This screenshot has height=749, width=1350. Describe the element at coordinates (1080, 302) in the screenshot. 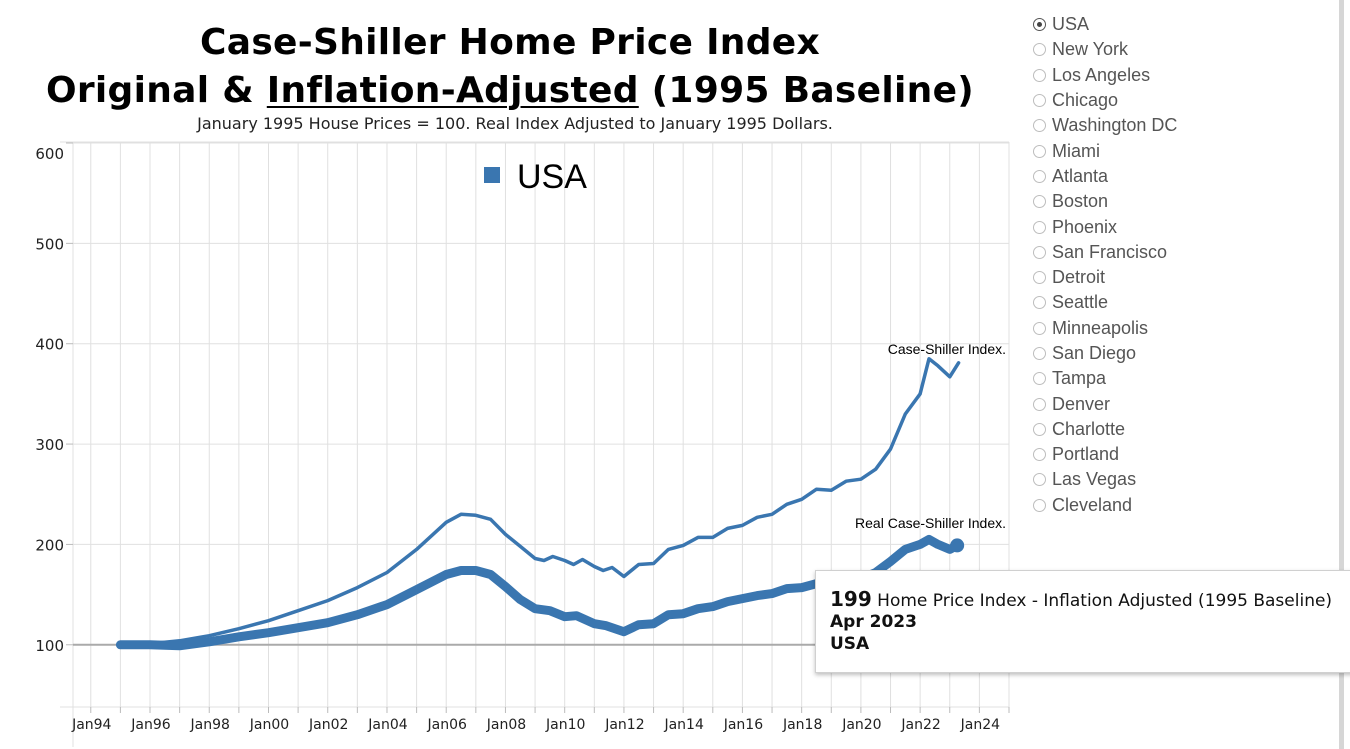

I see `region-option-label: Seattle` at that location.